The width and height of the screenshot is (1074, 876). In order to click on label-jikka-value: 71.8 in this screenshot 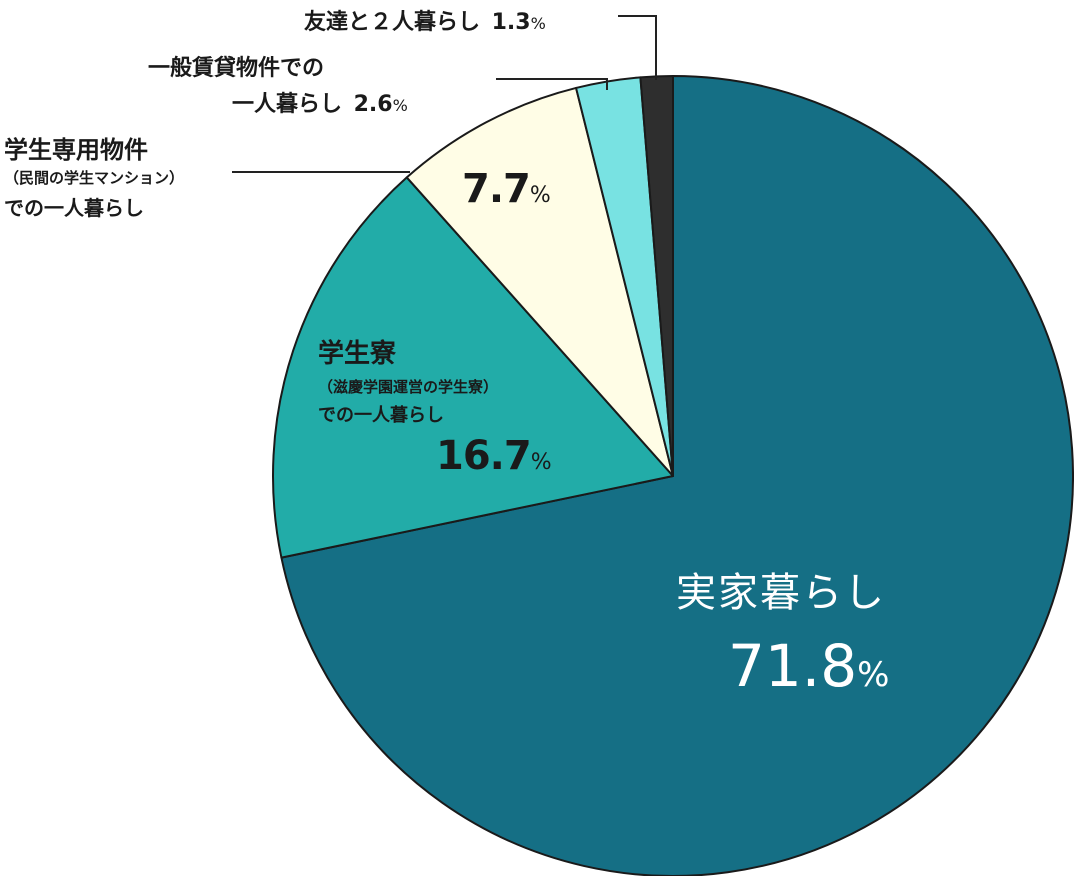, I will do `click(793, 666)`.